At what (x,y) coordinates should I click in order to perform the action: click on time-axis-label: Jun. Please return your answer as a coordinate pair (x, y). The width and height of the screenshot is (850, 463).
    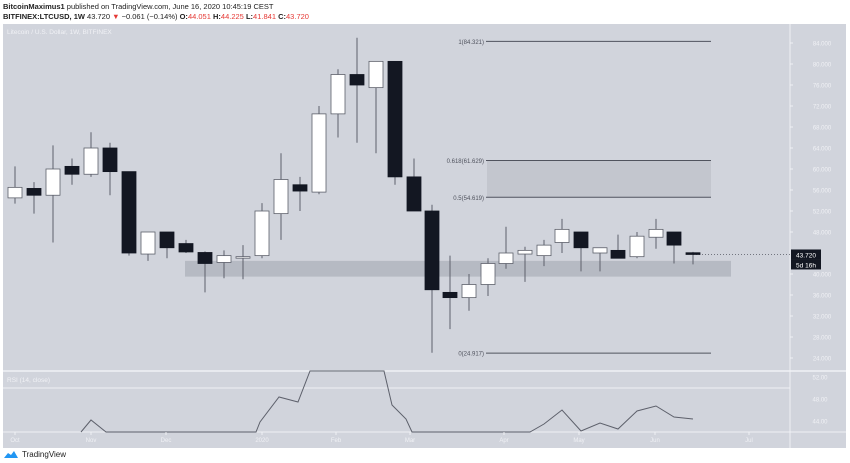
    Looking at the image, I should click on (655, 441).